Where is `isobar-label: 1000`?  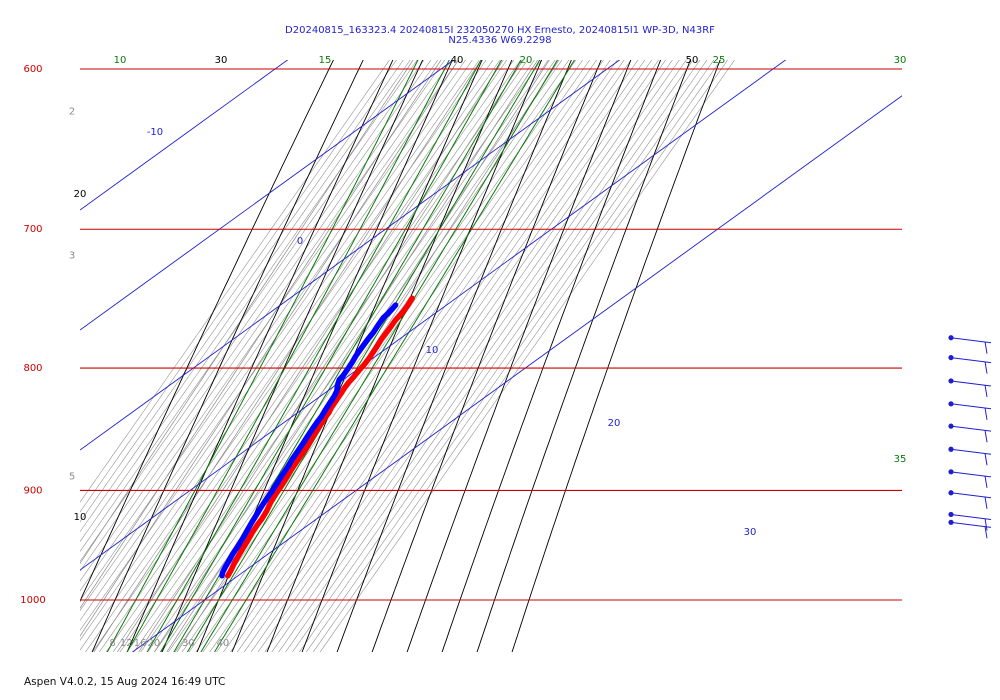
isobar-label: 1000 is located at coordinates (32, 600).